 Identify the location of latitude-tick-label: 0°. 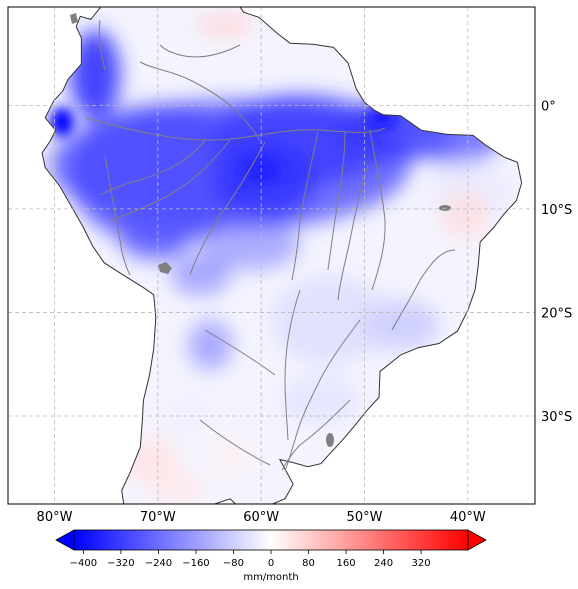
(548, 106).